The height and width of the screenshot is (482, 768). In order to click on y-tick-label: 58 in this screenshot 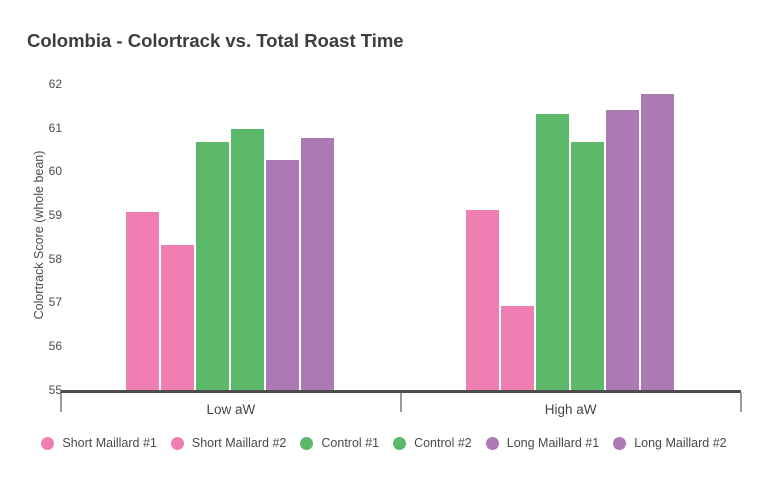, I will do `click(55, 258)`.